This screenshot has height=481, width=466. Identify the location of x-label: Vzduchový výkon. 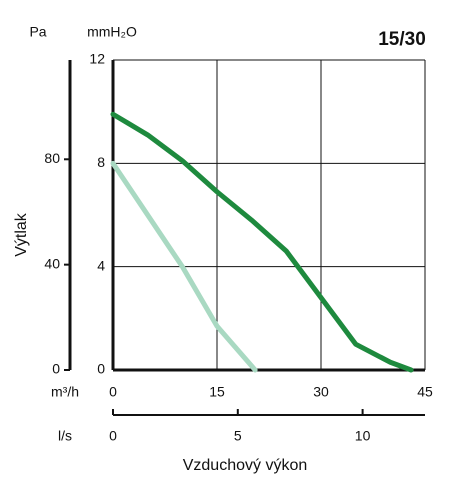
(245, 465).